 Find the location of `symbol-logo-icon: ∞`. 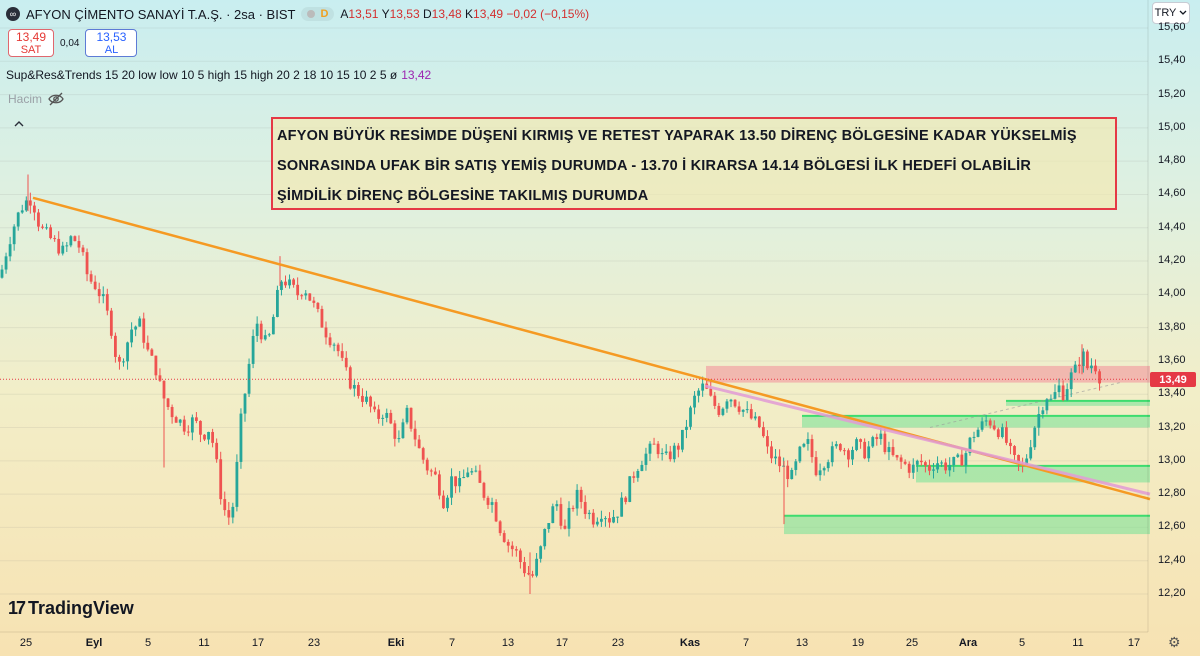

symbol-logo-icon: ∞ is located at coordinates (13, 14).